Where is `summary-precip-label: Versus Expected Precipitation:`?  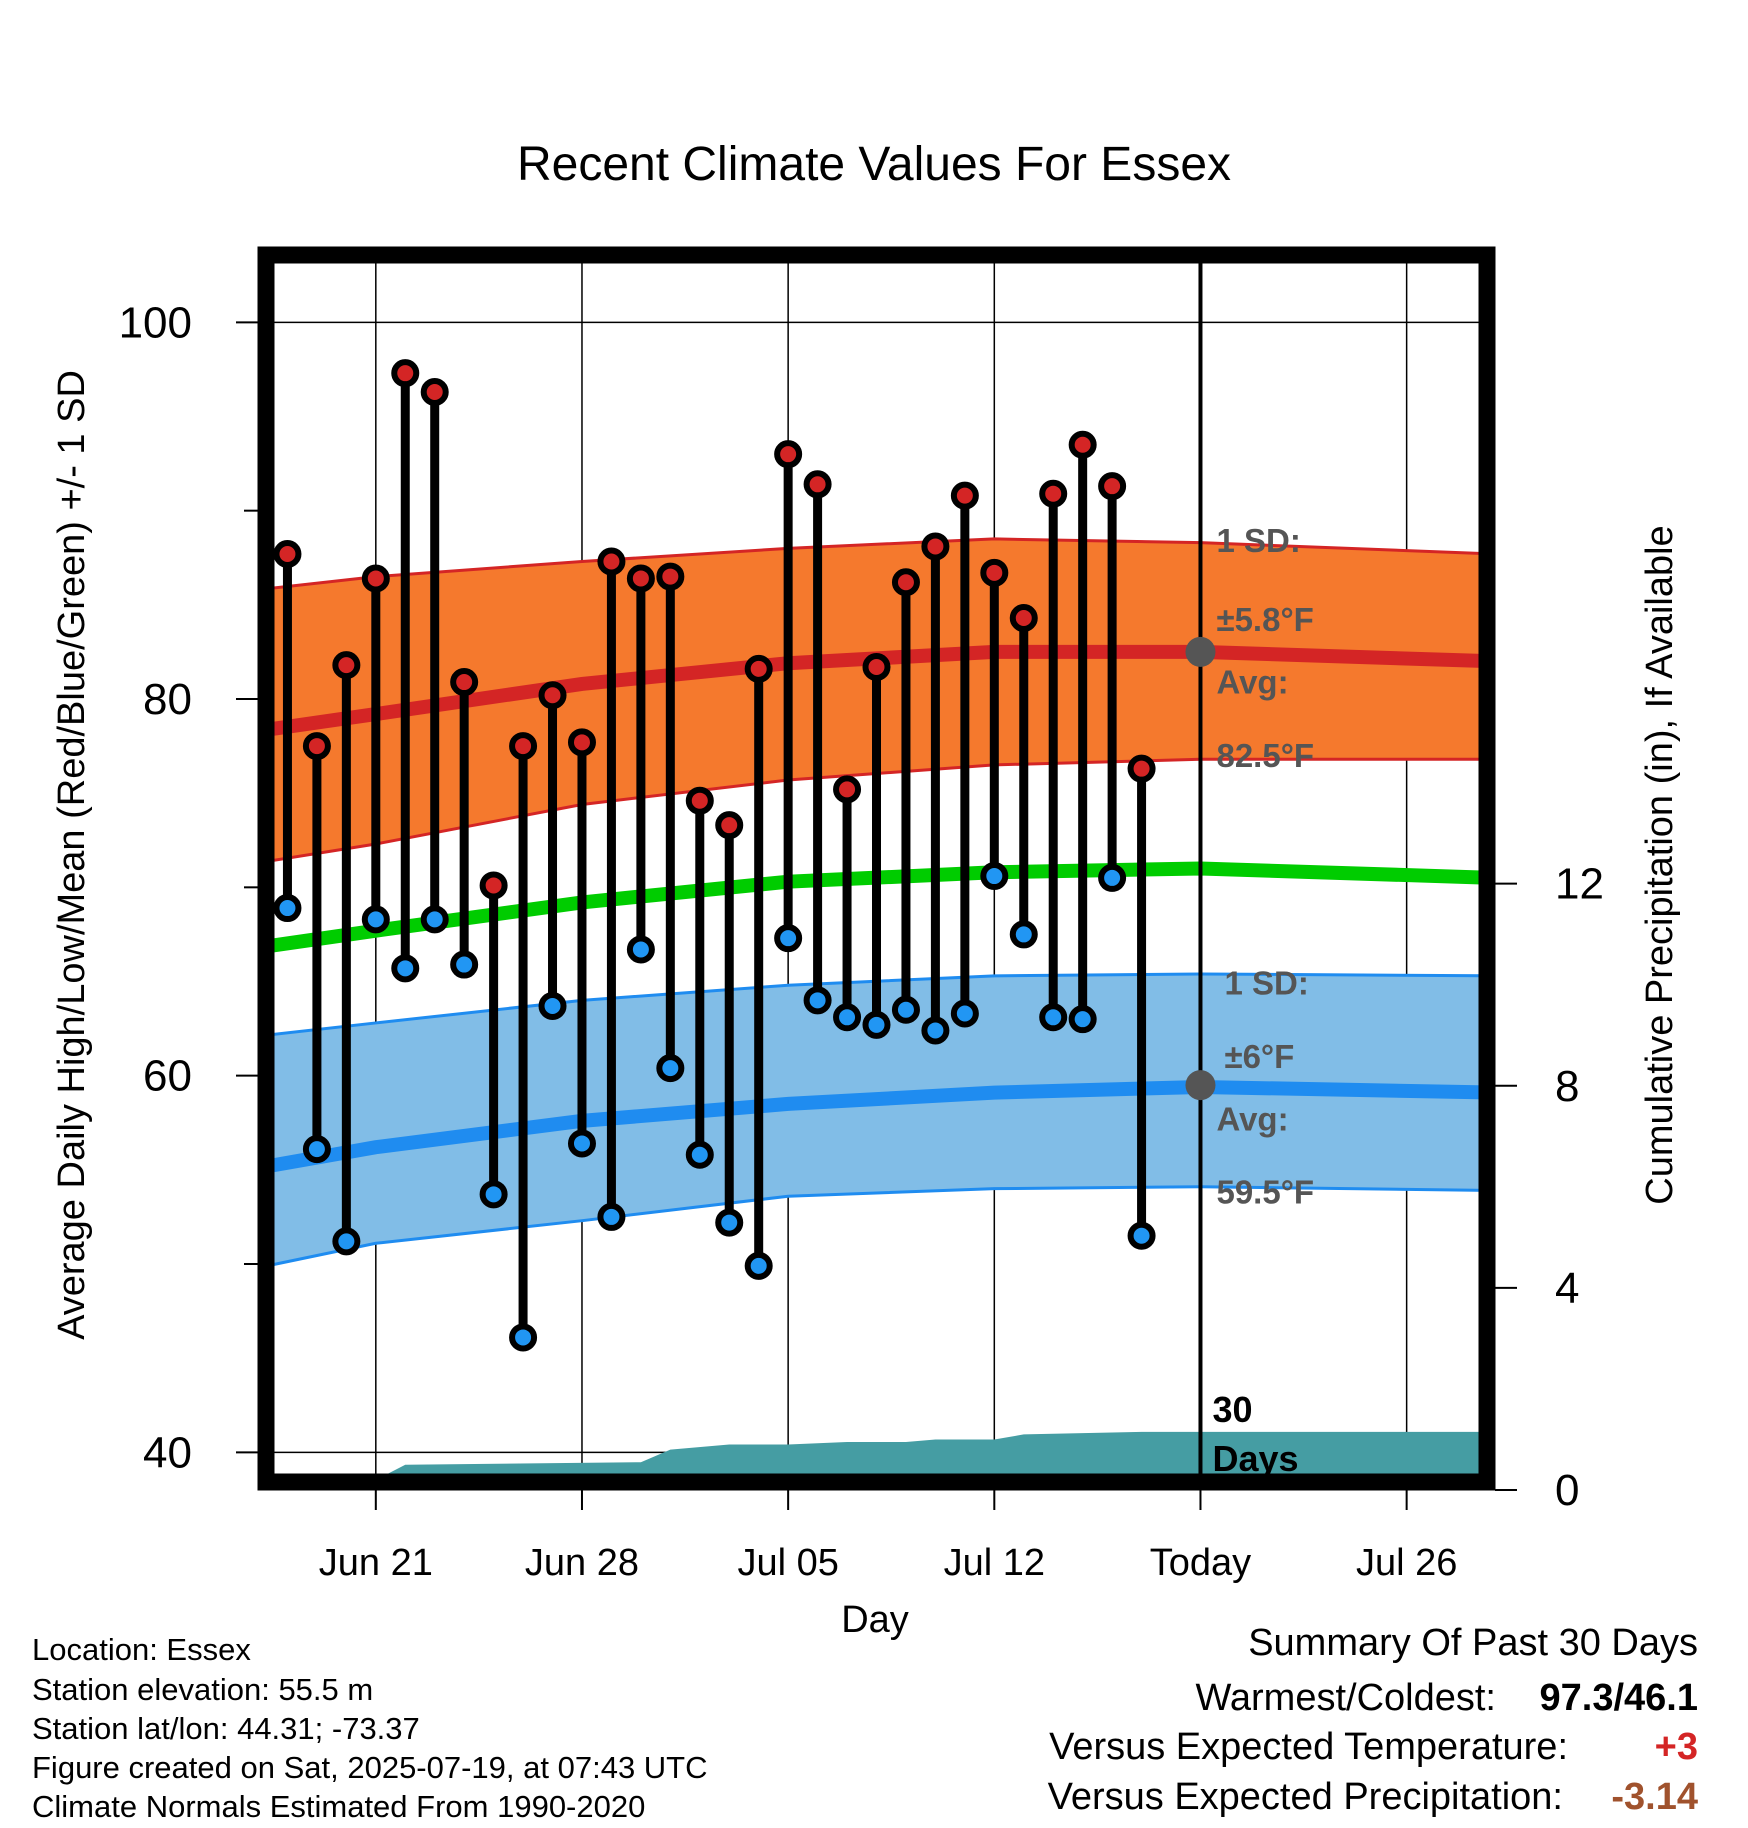 summary-precip-label: Versus Expected Precipitation: is located at coordinates (1305, 1797).